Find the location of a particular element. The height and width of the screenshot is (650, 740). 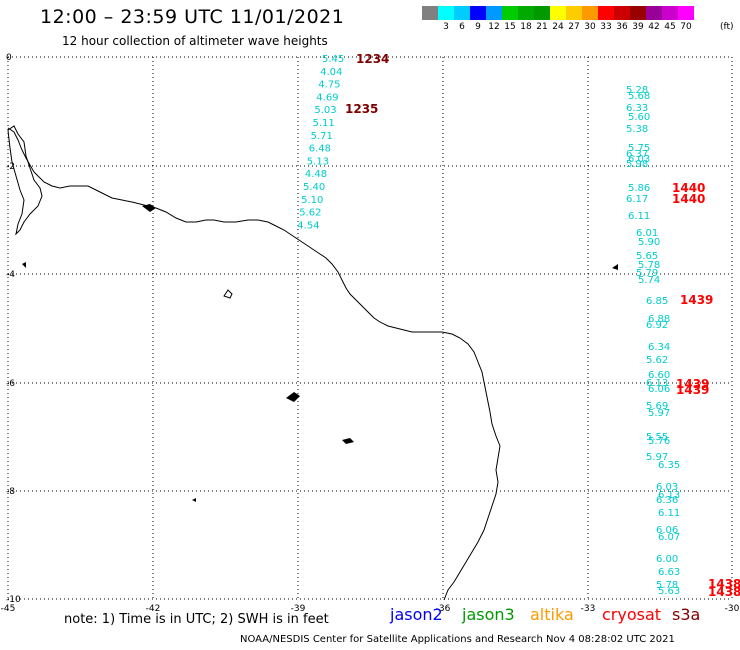

wave-height-value: 5.71 is located at coordinates (322, 136).